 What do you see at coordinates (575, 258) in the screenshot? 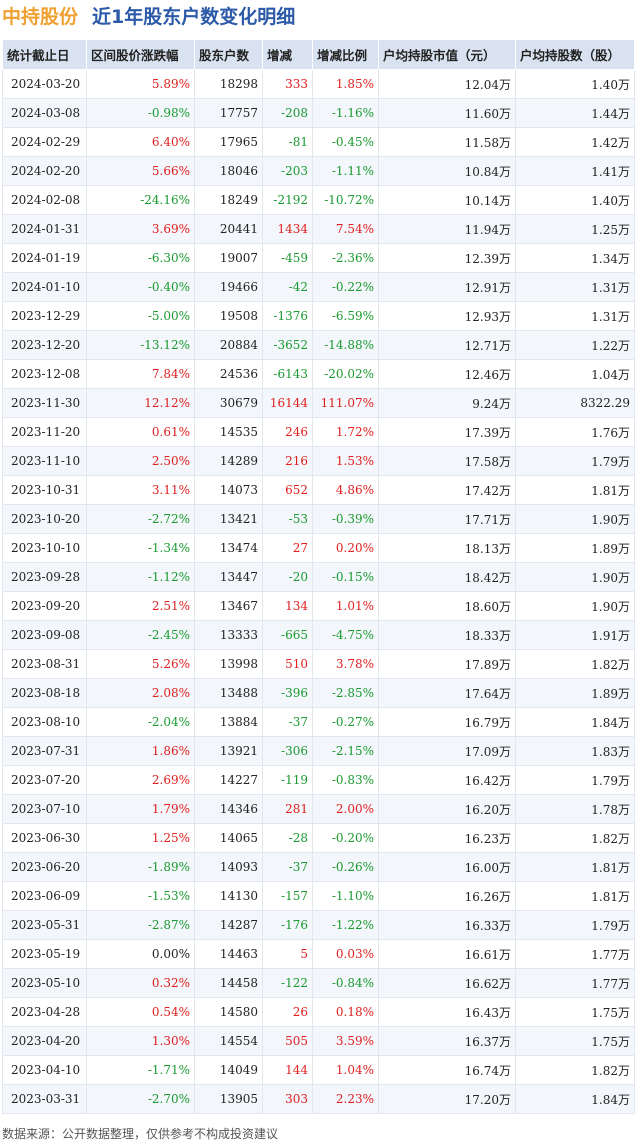
I see `avg-shares-cell: 1.34万` at bounding box center [575, 258].